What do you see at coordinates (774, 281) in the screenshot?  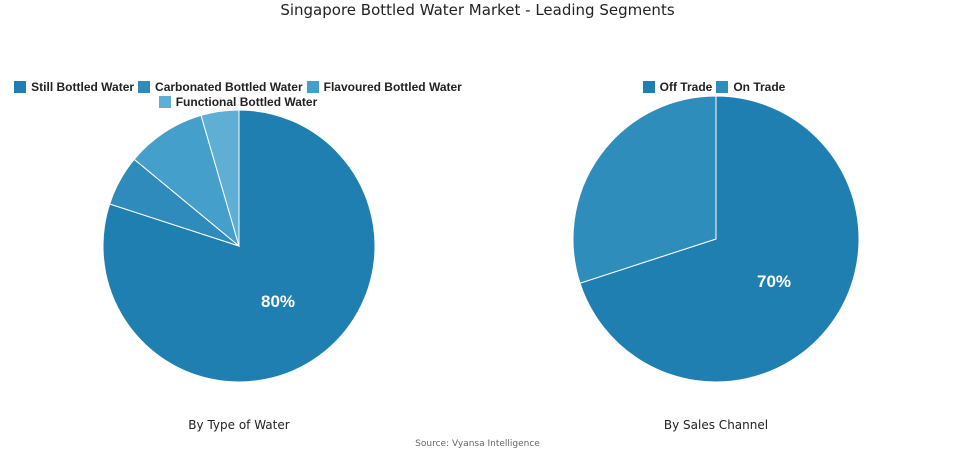 I see `pie-data-label-off-trade: 70%` at bounding box center [774, 281].